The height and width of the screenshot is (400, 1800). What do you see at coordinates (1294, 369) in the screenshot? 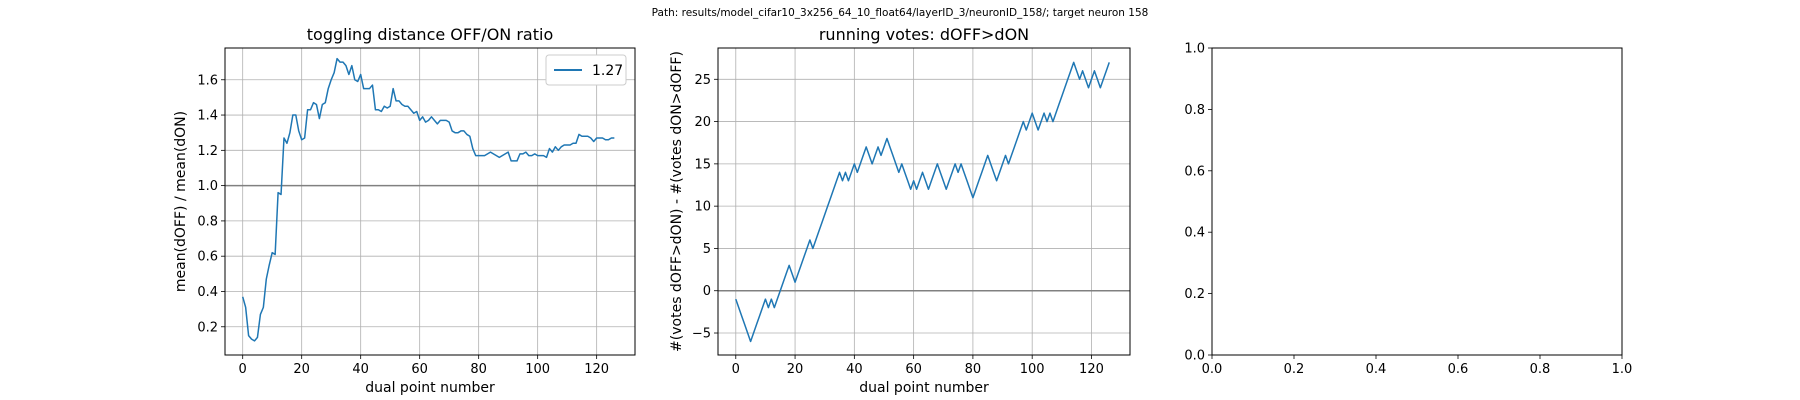
I see `empty-xtick-label-1: 0.2` at bounding box center [1294, 369].